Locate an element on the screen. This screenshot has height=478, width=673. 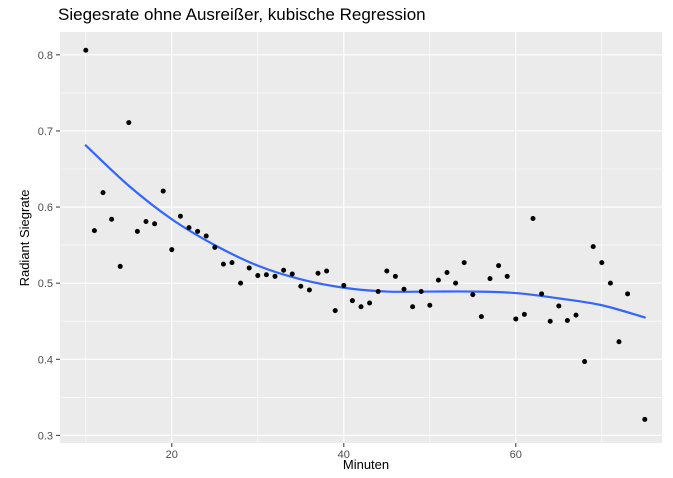
y-tick-label: 0.5 is located at coordinates (45, 284).